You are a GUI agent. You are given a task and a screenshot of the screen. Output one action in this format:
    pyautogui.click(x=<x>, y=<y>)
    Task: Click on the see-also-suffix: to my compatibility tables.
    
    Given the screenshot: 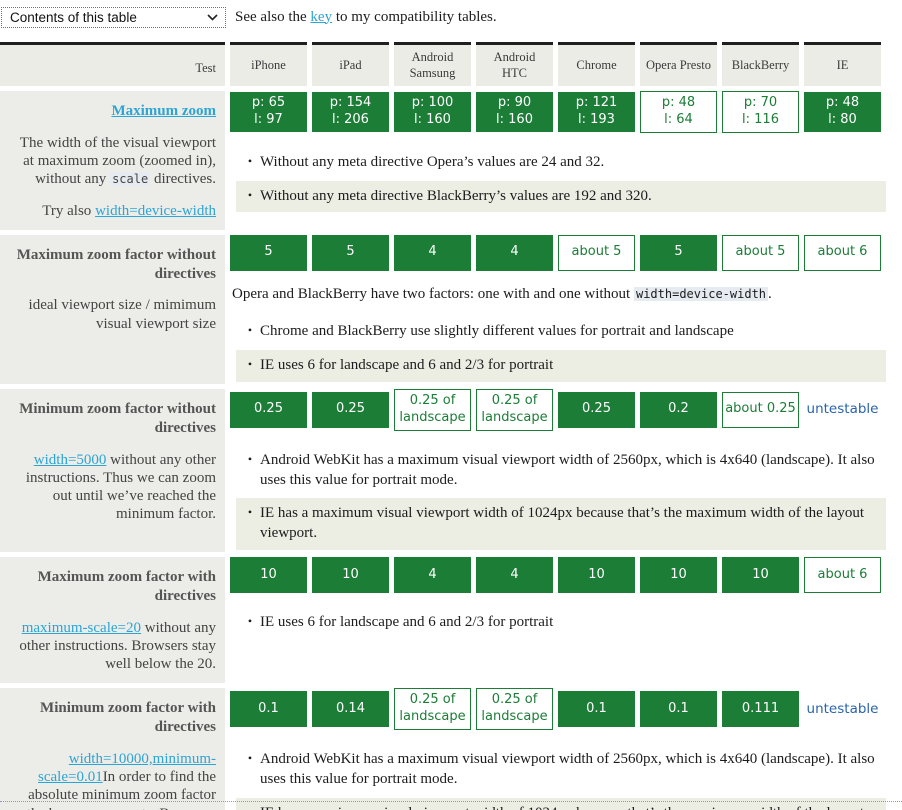 What is the action you would take?
    pyautogui.click(x=414, y=16)
    